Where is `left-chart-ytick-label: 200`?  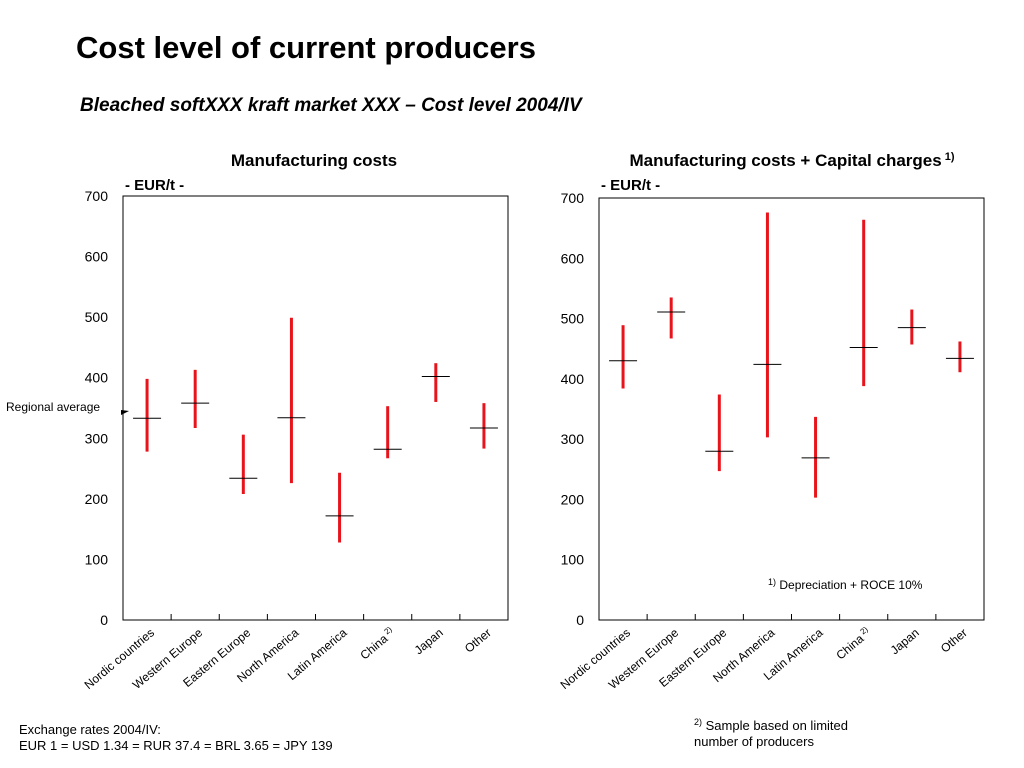 left-chart-ytick-label: 200 is located at coordinates (97, 499).